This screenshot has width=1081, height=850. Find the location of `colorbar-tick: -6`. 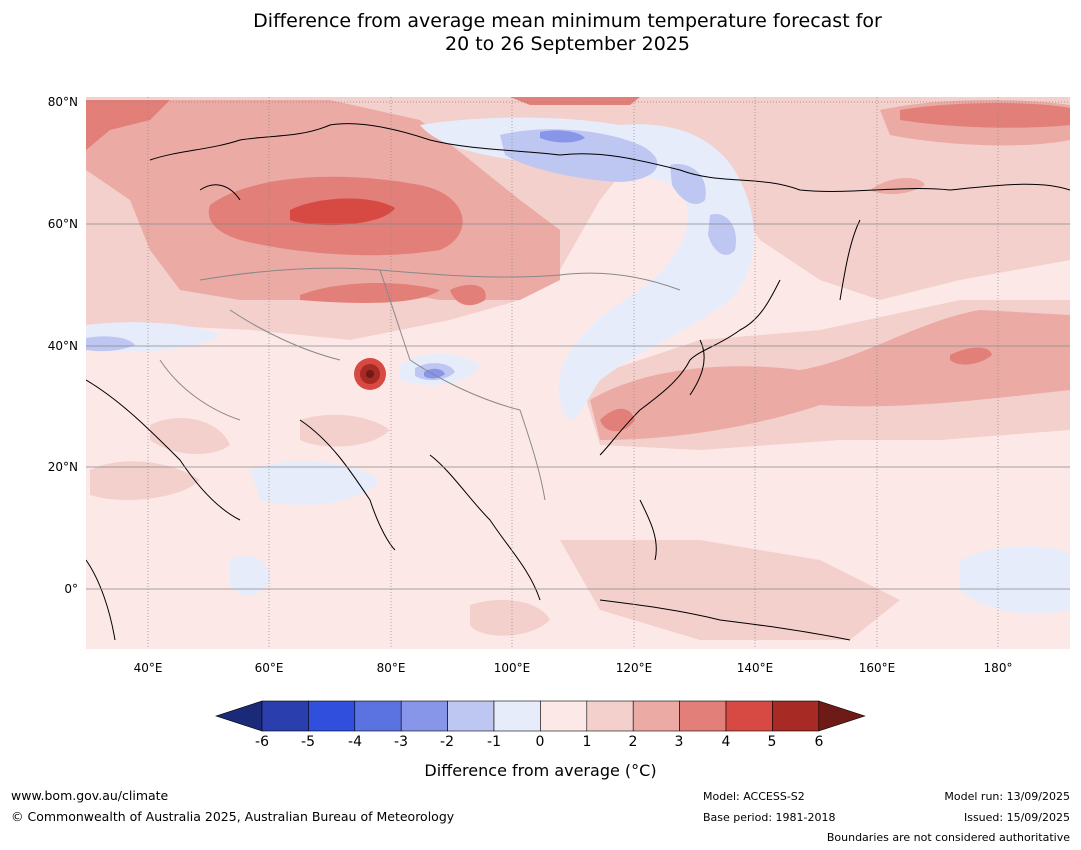

colorbar-tick: -6 is located at coordinates (262, 742).